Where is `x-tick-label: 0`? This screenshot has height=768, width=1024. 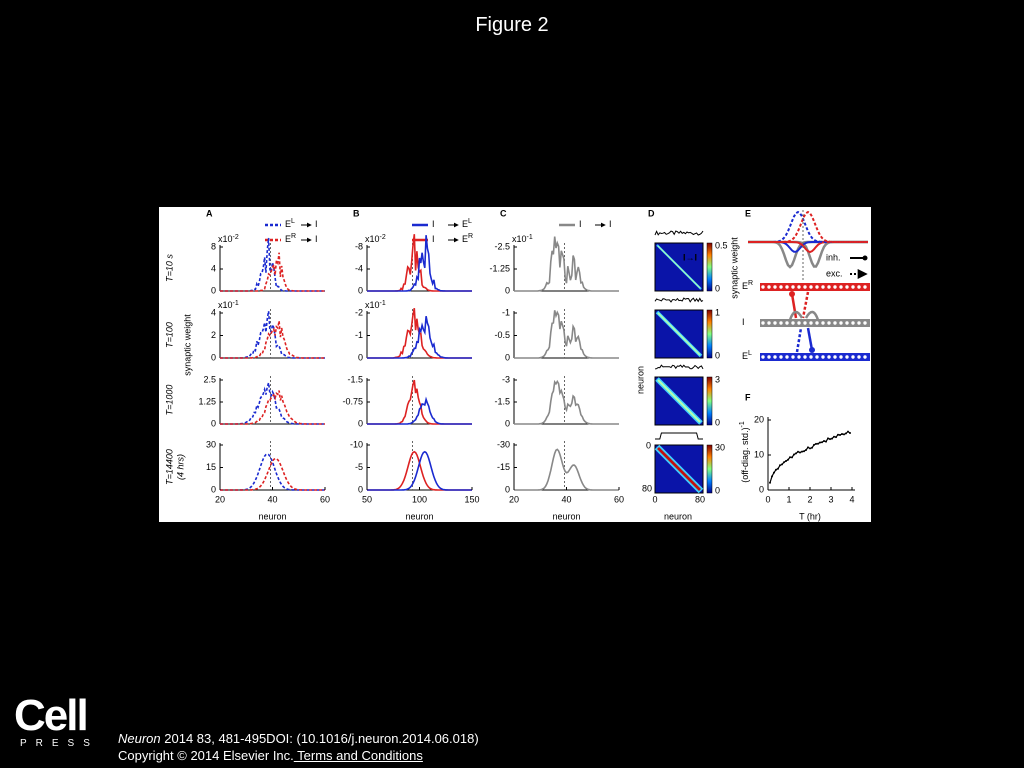
x-tick-label: 0 is located at coordinates (767, 499).